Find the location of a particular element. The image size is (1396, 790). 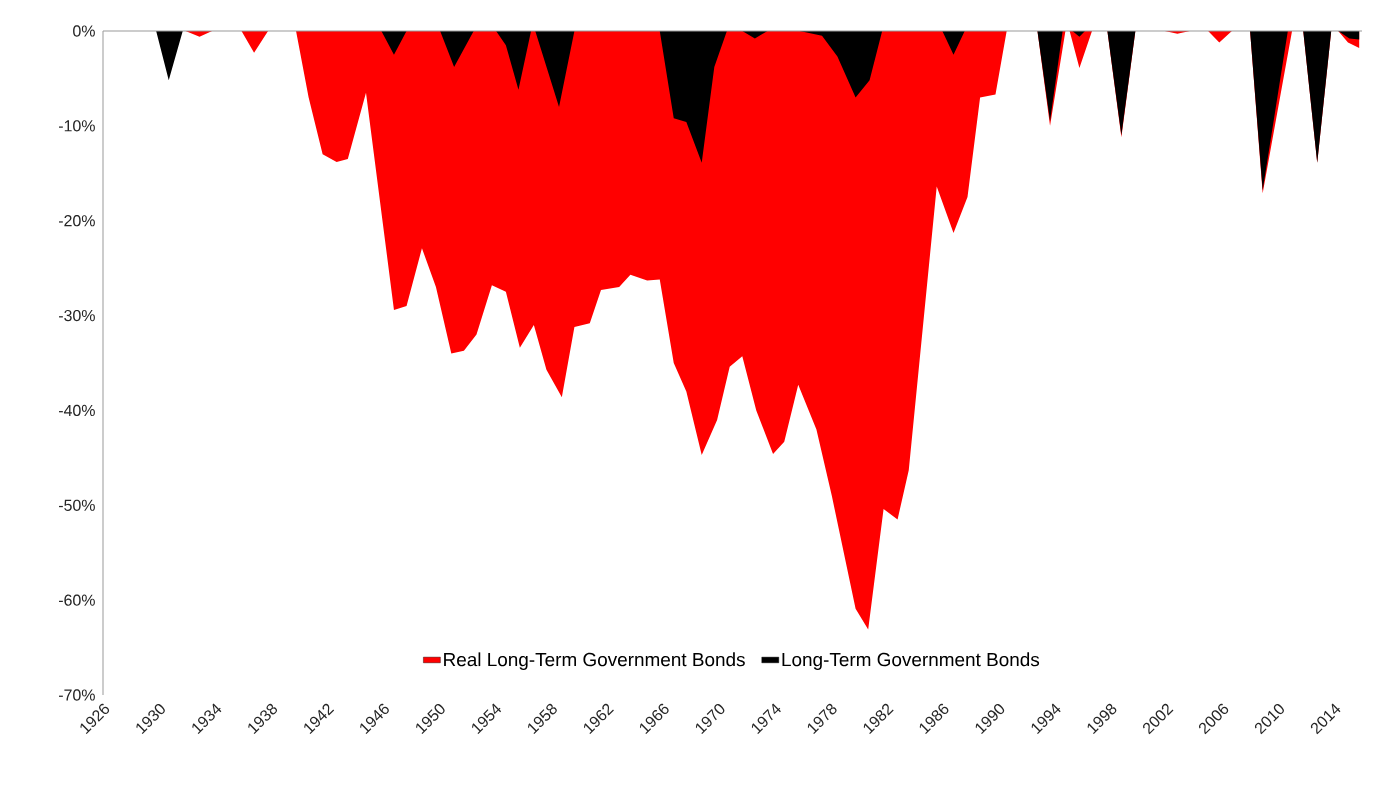

y-tick-label: -10% is located at coordinates (76, 126).